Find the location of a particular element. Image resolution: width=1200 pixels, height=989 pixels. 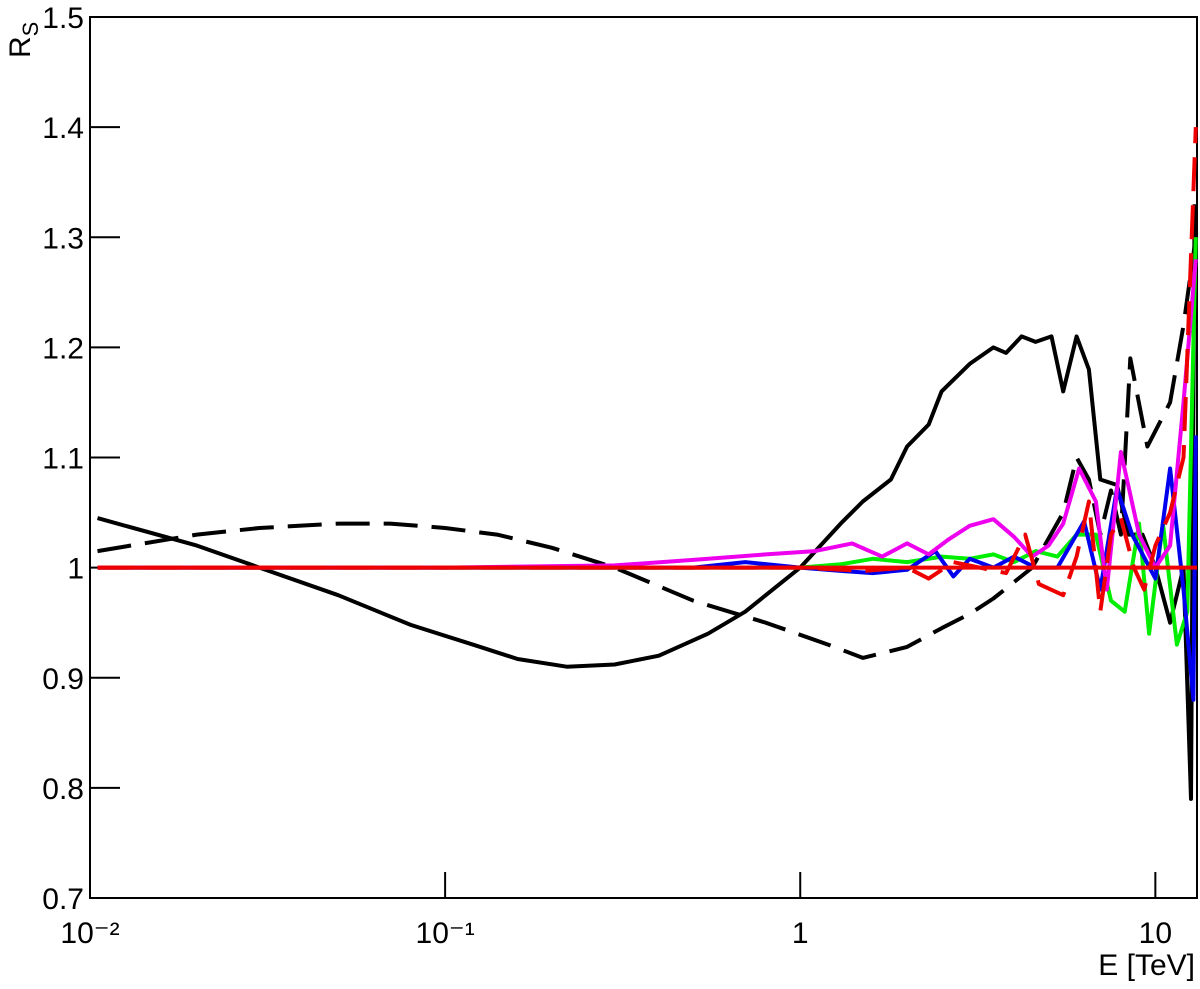

y-tick-label: 1.5 is located at coordinates (63, 18).